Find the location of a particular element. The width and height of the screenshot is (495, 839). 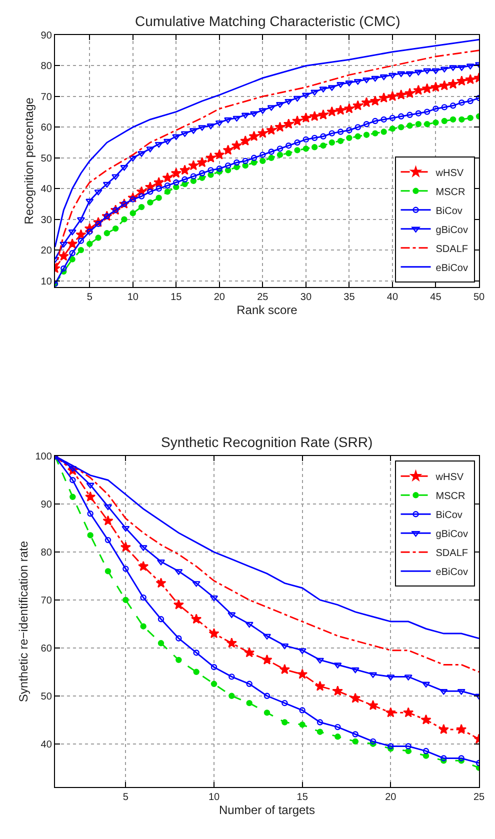

x-tick-label: 35 is located at coordinates (350, 298).